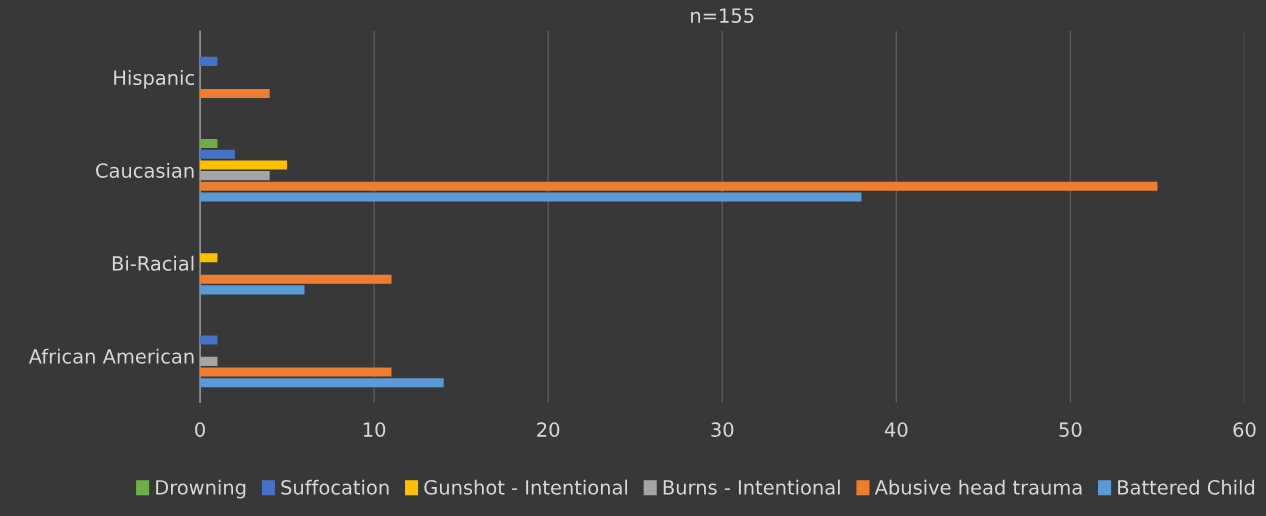  I want to click on chart-title: n=155, so click(722, 15).